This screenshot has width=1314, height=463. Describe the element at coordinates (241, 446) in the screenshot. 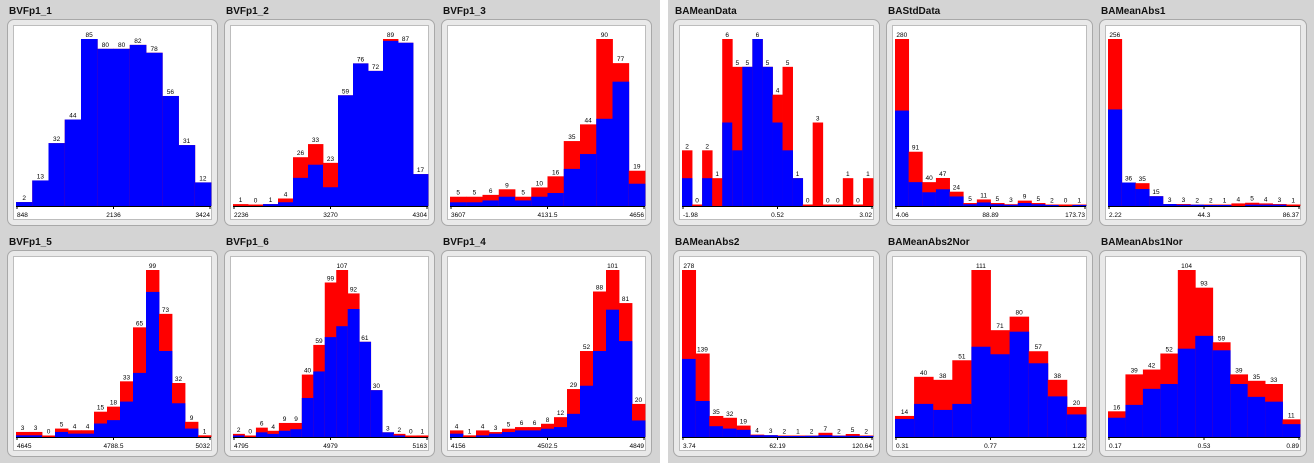

I see `x-tick-label: 4795` at that location.